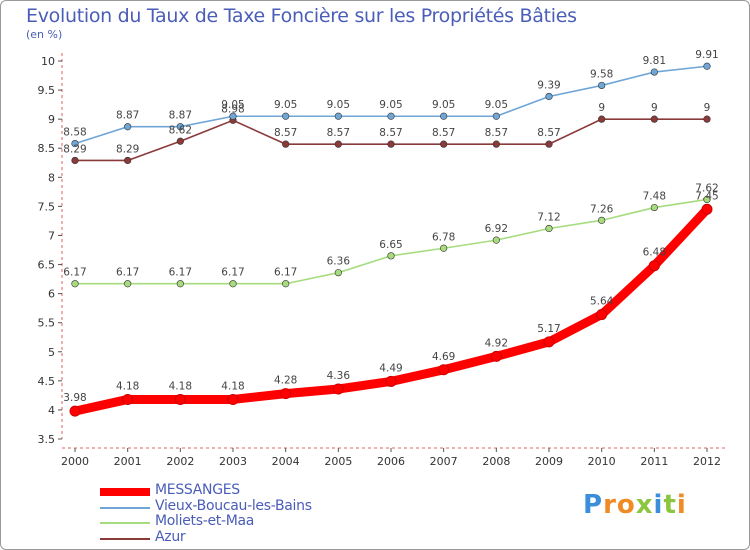  Describe the element at coordinates (47, 323) in the screenshot. I see `y-tick-label: 5.5` at that location.